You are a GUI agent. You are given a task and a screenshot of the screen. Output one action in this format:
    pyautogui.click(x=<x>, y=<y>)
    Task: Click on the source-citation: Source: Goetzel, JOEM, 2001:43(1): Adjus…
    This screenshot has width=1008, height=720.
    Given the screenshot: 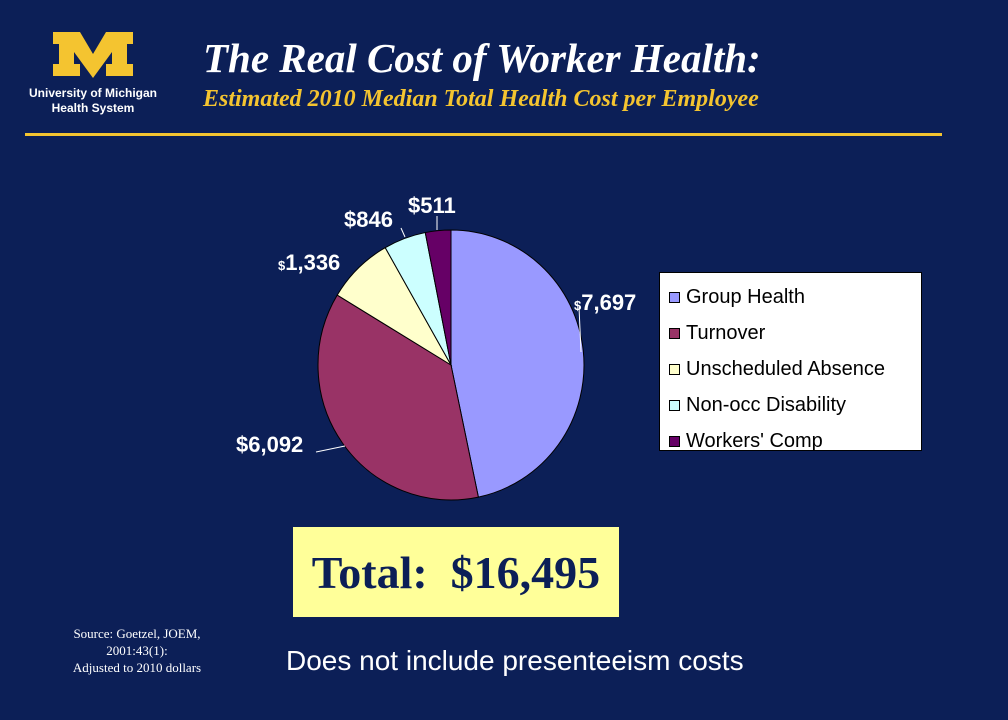 What is the action you would take?
    pyautogui.click(x=137, y=650)
    